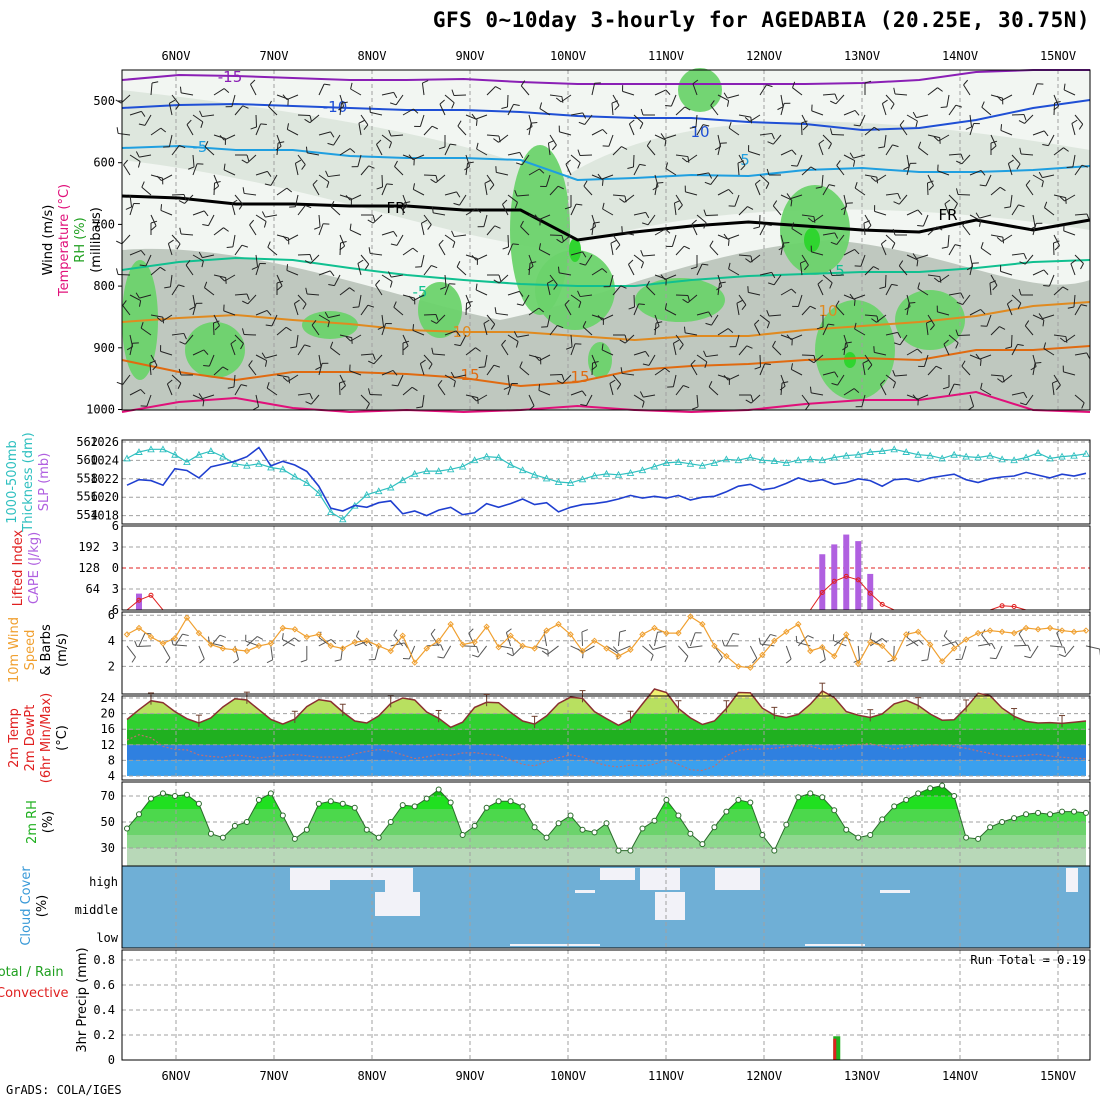 Image resolution: width=1100 pixels, height=1100 pixels. What do you see at coordinates (87, 460) in the screenshot?
I see `thickness-tick-label: 560` at bounding box center [87, 460].